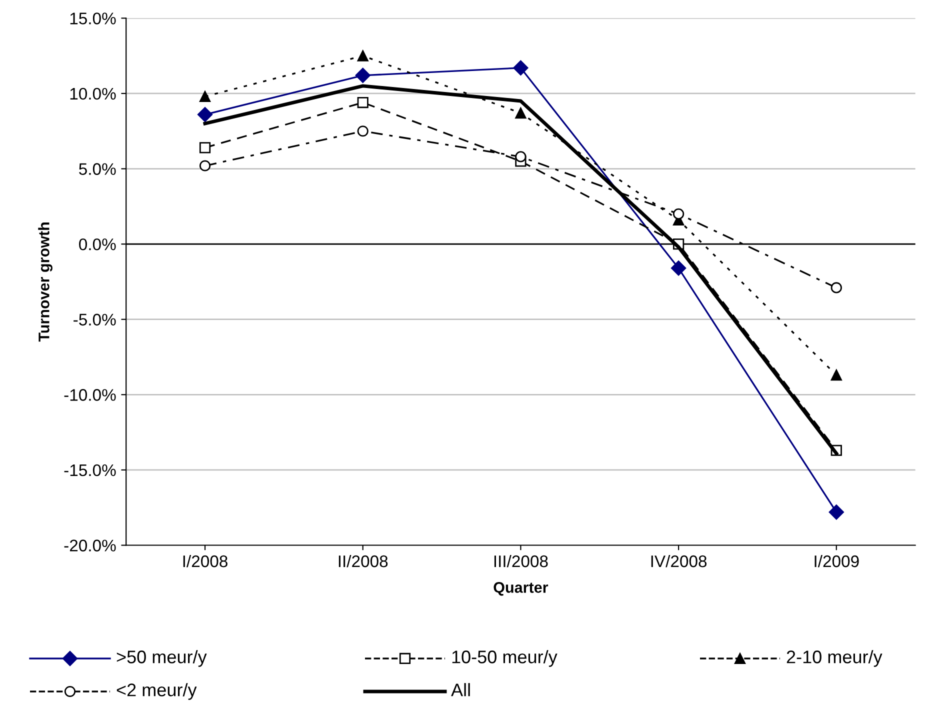  What do you see at coordinates (97, 244) in the screenshot?
I see `y-tick-label: 0.0%` at bounding box center [97, 244].